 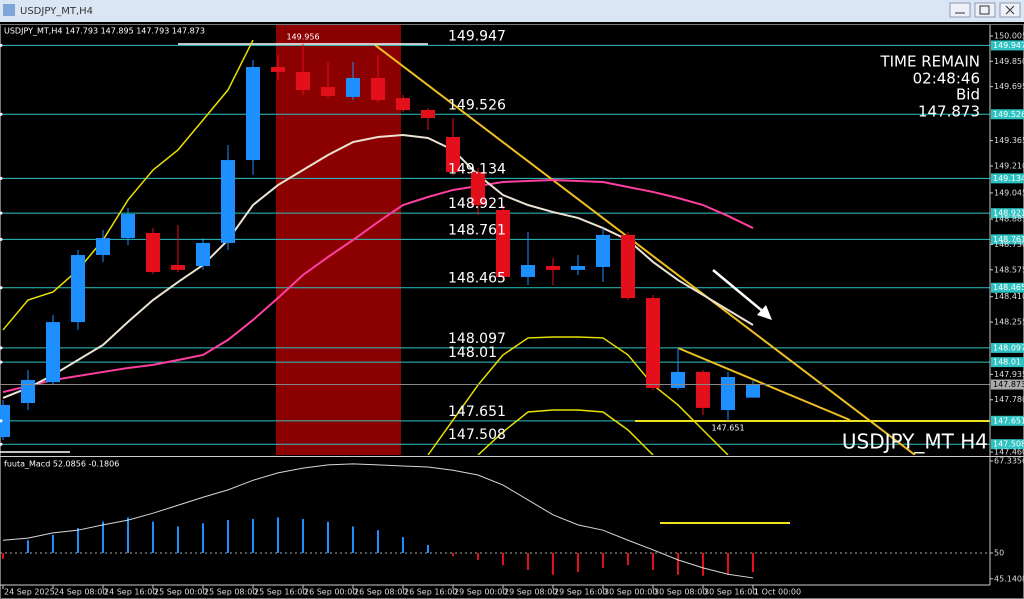 I want to click on x-tick-label: 26 Sep 08:00, so click(x=380, y=592).